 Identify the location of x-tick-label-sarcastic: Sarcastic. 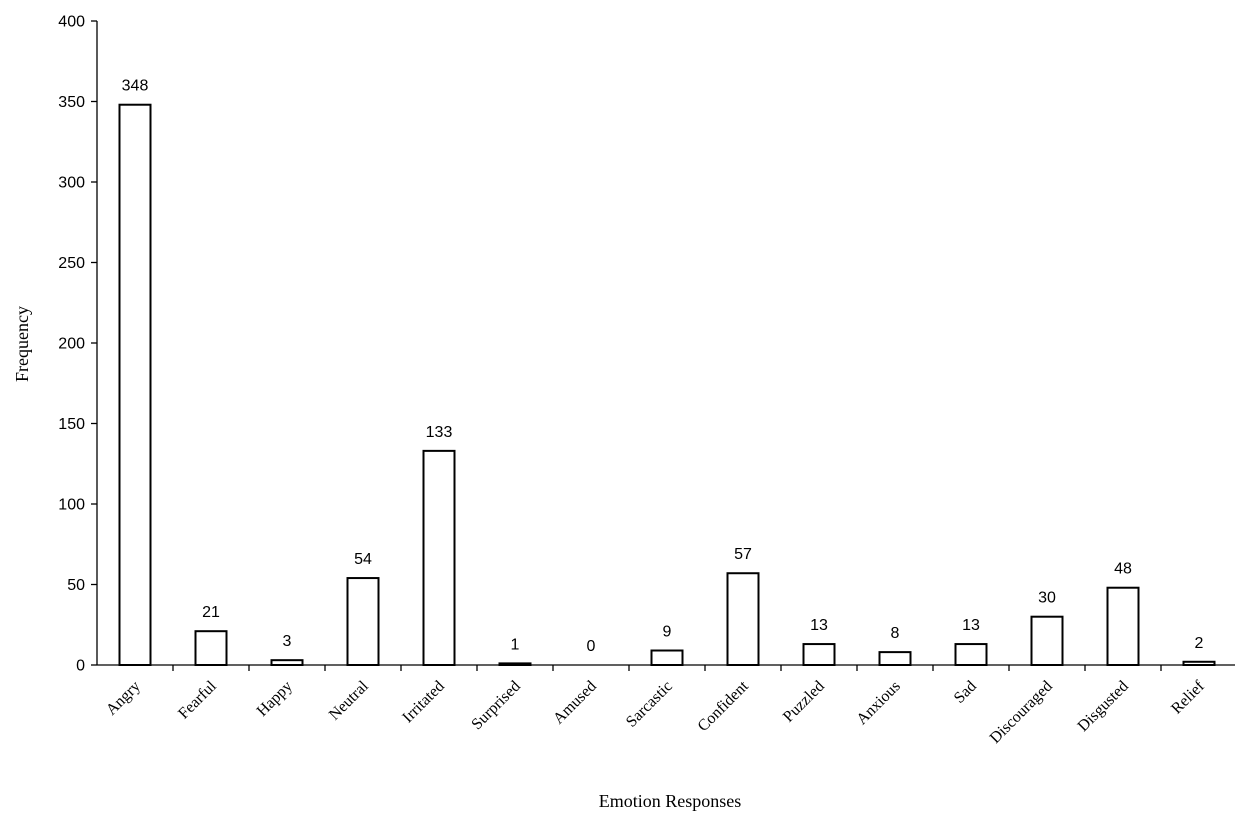
(649, 704).